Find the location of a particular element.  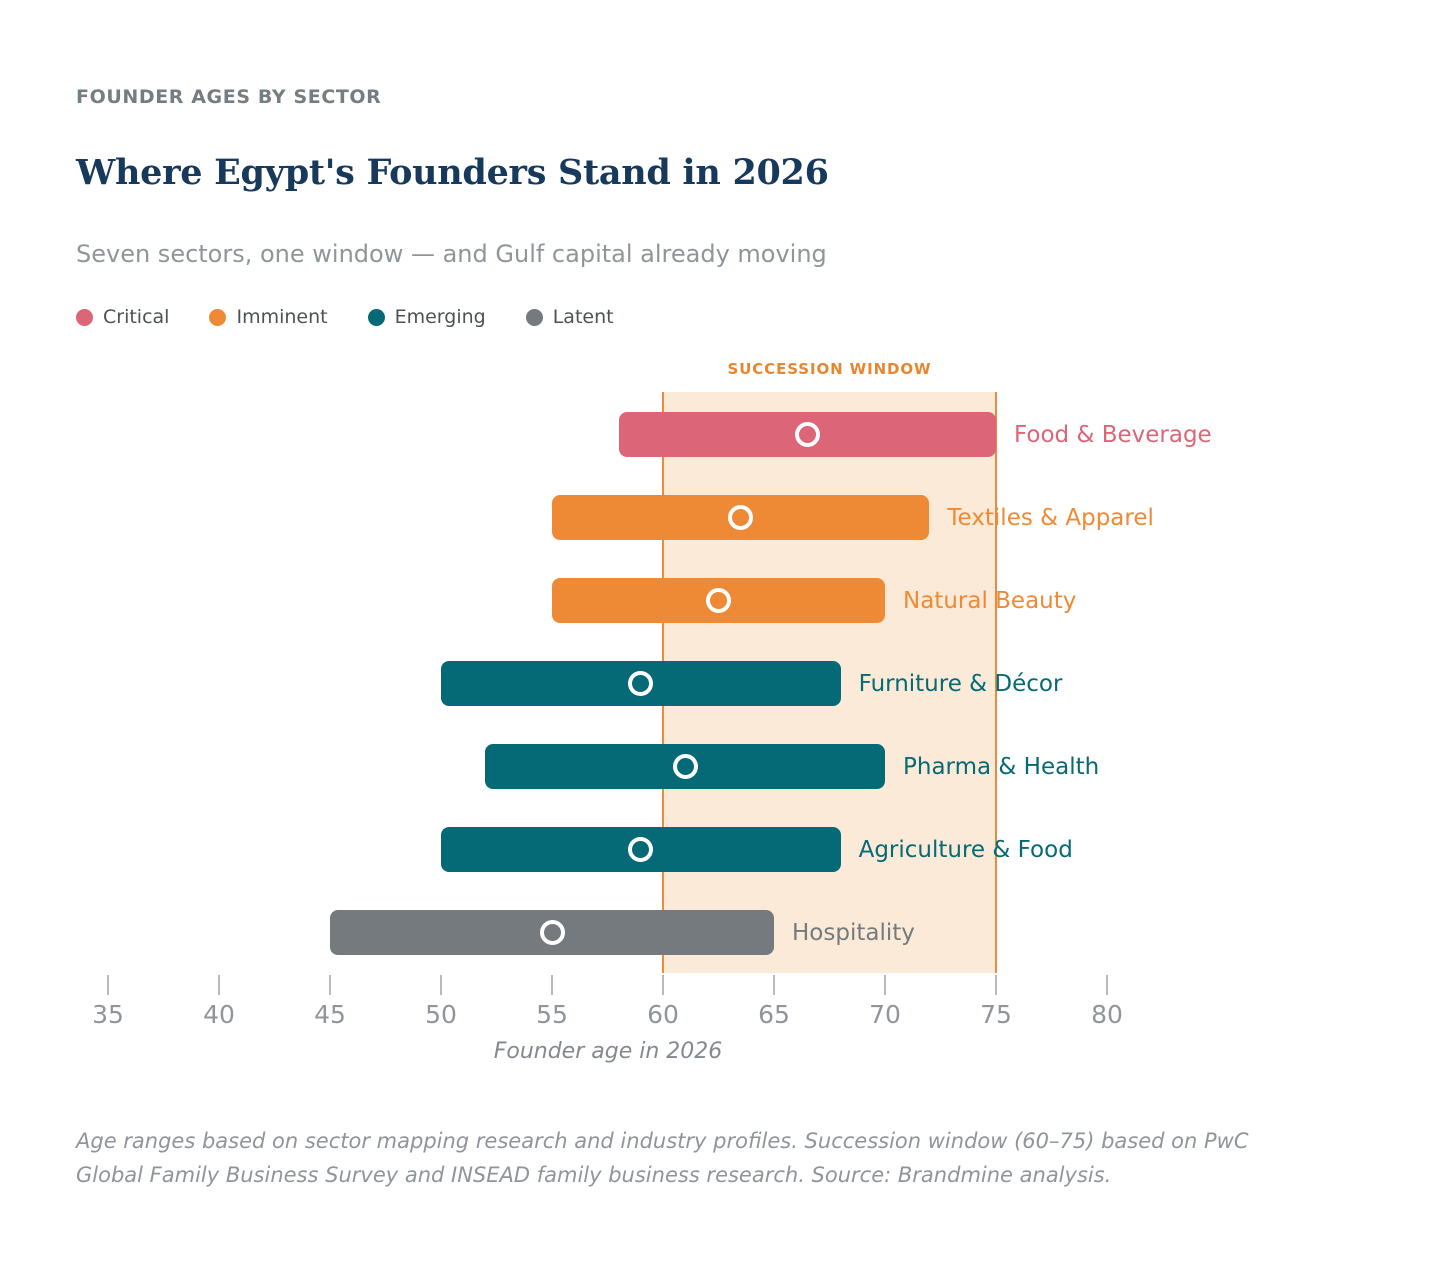

legend-item: Imminent is located at coordinates (268, 317).